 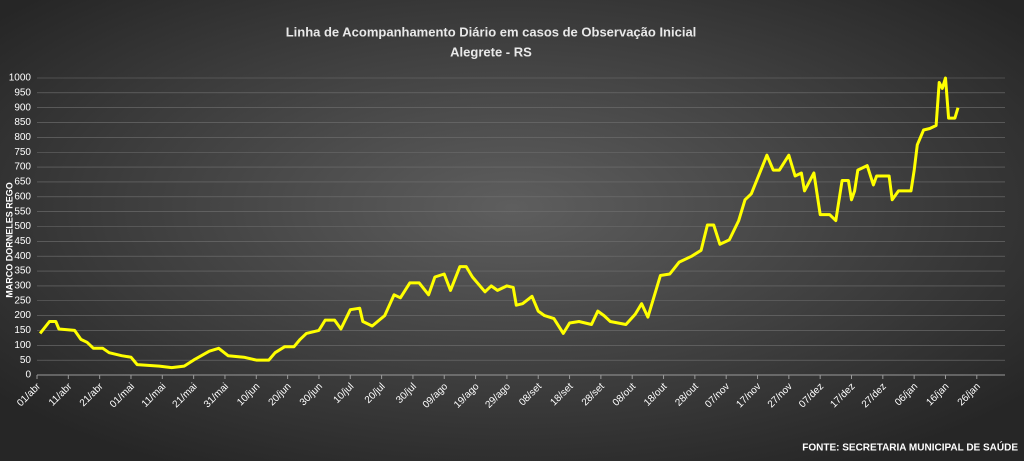 I want to click on chart-subtitle: Alegrete - RS, so click(x=491, y=51).